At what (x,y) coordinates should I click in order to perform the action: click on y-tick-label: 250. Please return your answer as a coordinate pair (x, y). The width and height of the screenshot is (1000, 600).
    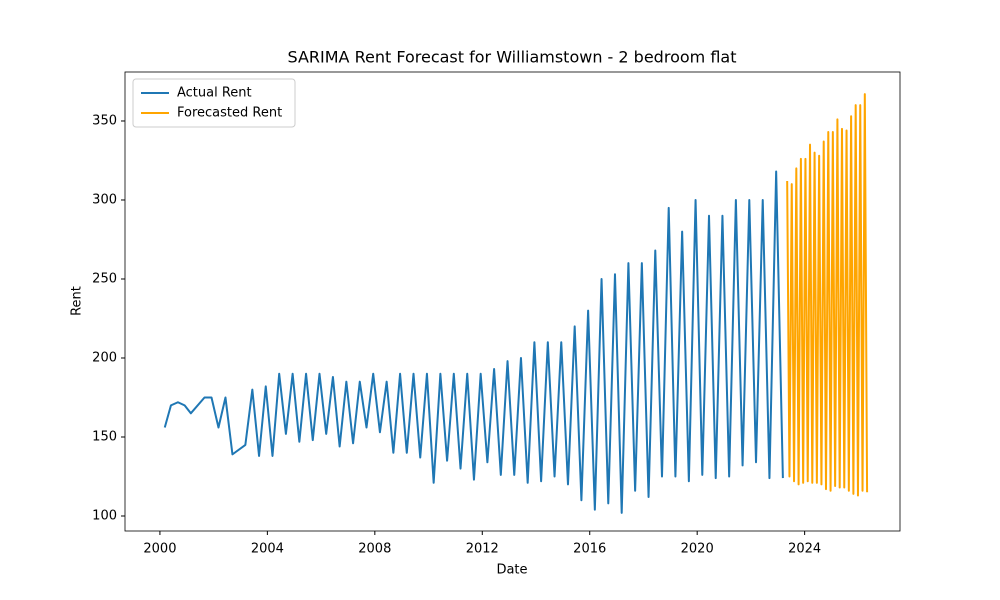
    Looking at the image, I should click on (104, 278).